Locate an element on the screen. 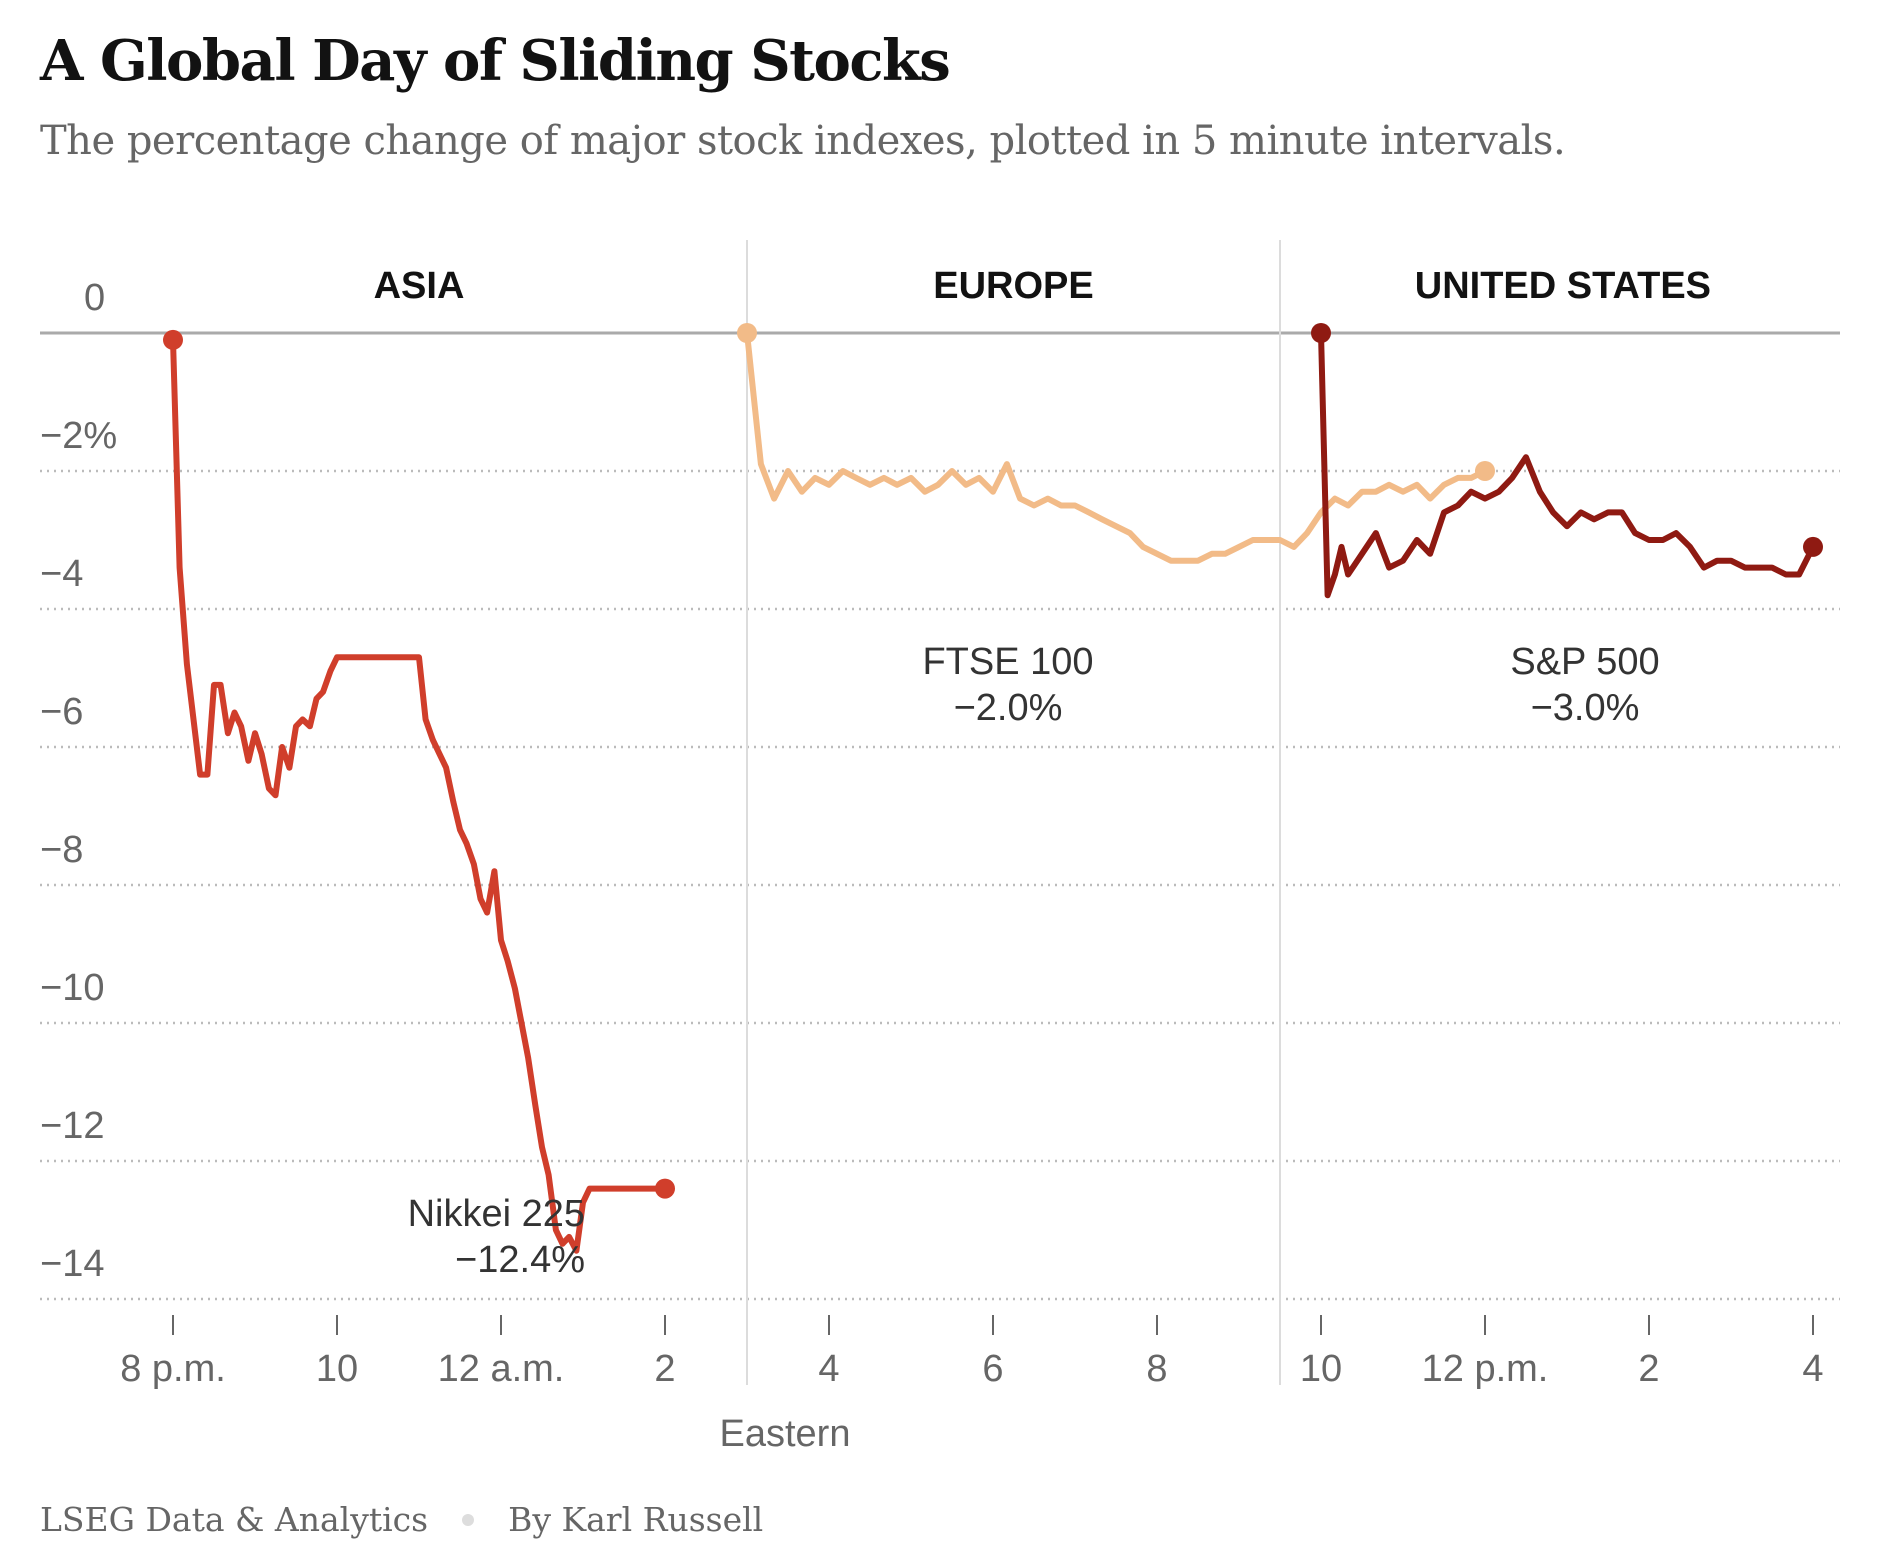 This screenshot has width=1878, height=1548. ftse-line is located at coordinates (1116, 447).